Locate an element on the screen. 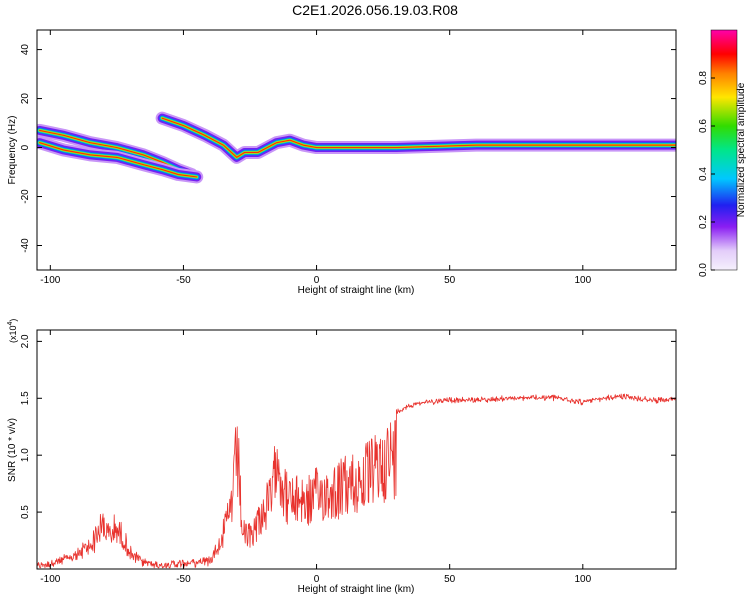 The width and height of the screenshot is (750, 600). colorbar-label: Normalized spectral amplitude is located at coordinates (741, 149).